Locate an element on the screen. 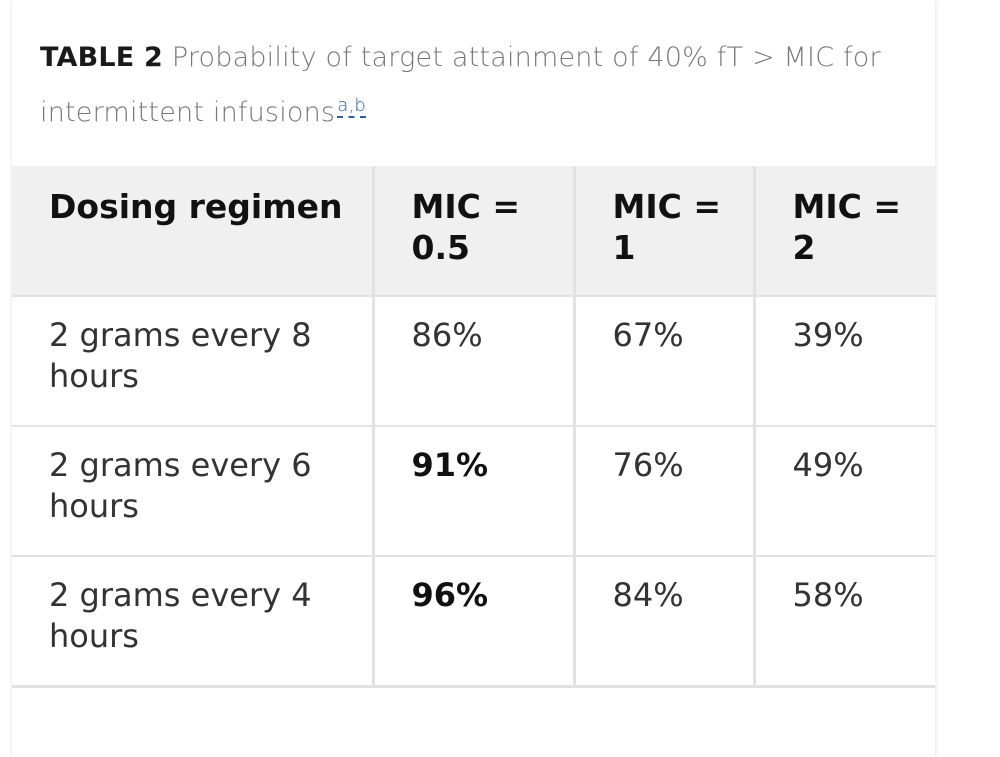 This screenshot has width=1000, height=757. header-mic-0-5: MIC = 0.5 is located at coordinates (472, 231).